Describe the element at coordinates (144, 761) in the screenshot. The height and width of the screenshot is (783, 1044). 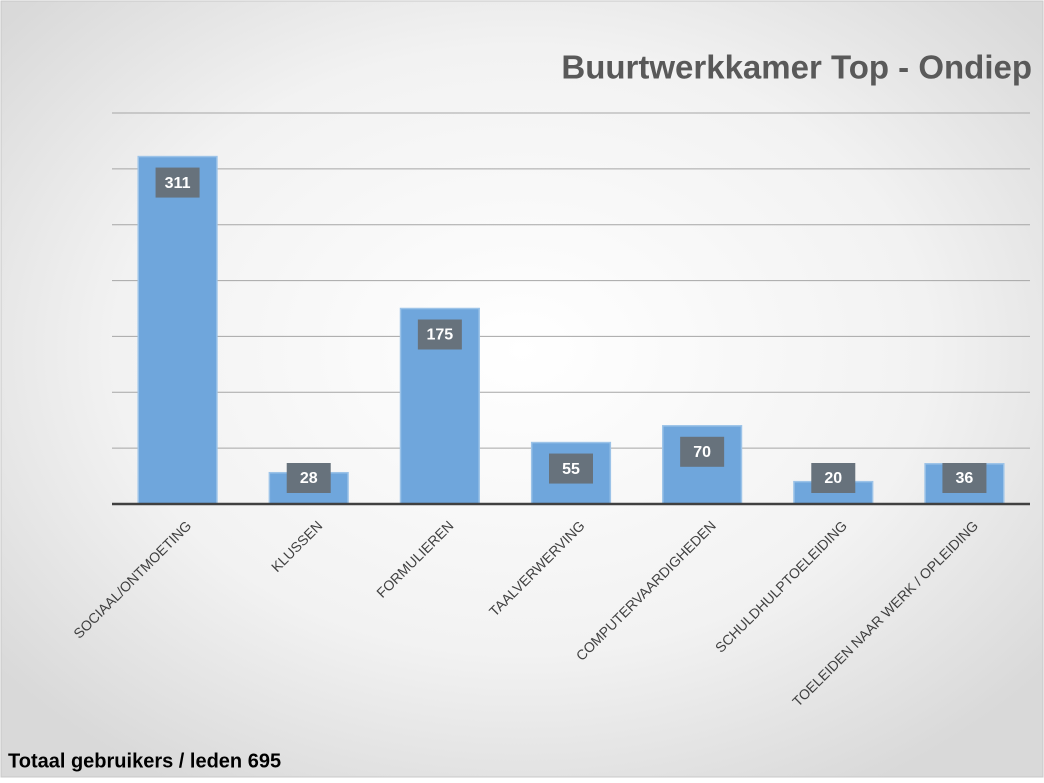
I see `footnote: Totaal gebruikers / leden 695` at that location.